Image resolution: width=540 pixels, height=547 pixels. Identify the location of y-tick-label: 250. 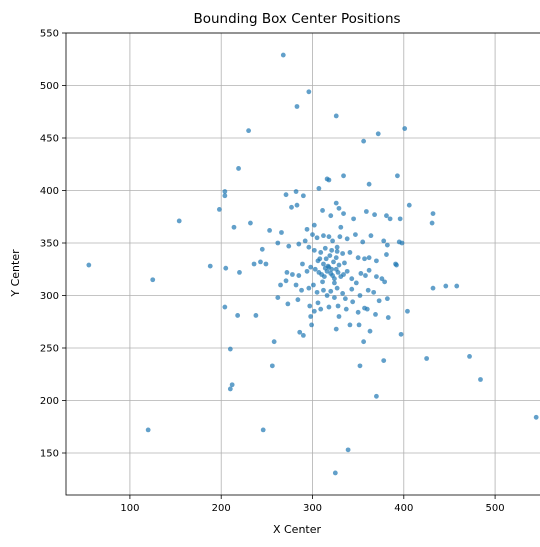
(49, 349).